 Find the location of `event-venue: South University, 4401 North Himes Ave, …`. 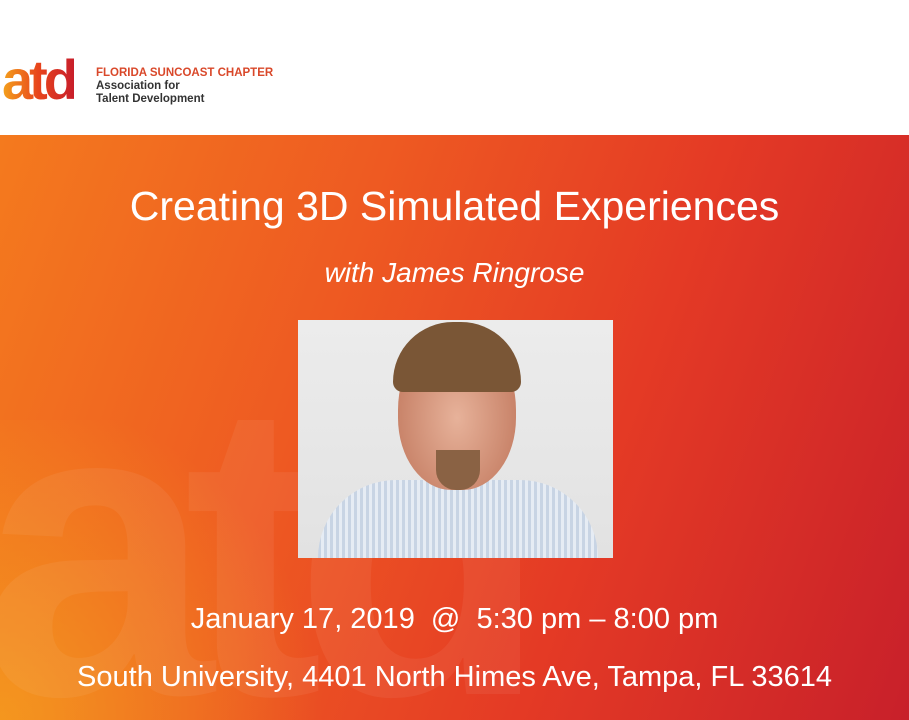

event-venue: South University, 4401 North Himes Ave, … is located at coordinates (454, 677).